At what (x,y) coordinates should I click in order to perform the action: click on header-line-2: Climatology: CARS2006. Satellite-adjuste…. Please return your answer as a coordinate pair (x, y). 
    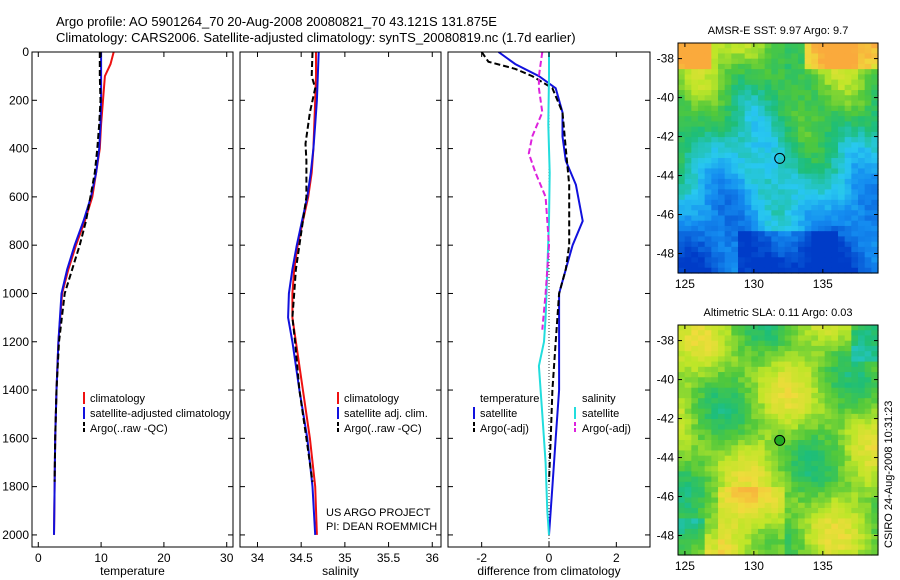
    Looking at the image, I should click on (316, 37).